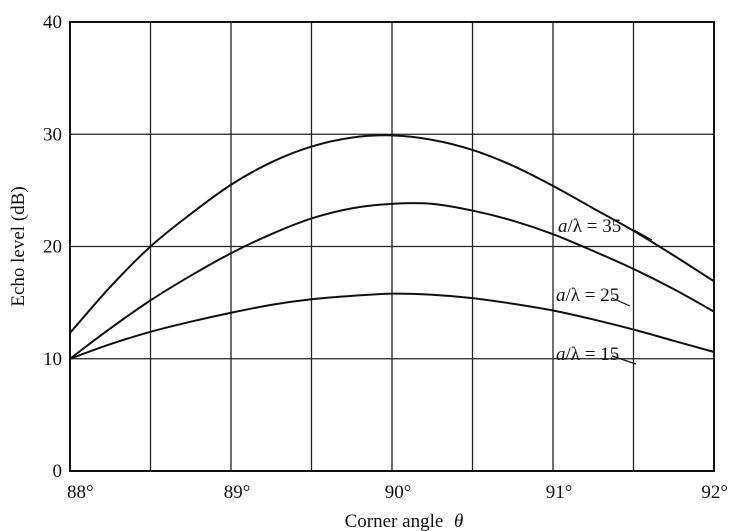  What do you see at coordinates (458, 521) in the screenshot?
I see `x-axis-label-symbol: θ` at bounding box center [458, 521].